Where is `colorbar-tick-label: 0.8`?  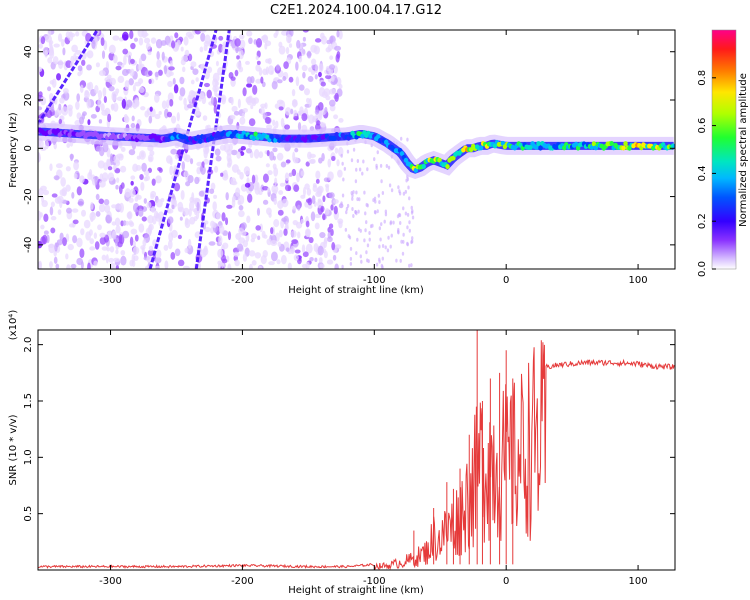
colorbar-tick-label: 0.8 is located at coordinates (702, 78).